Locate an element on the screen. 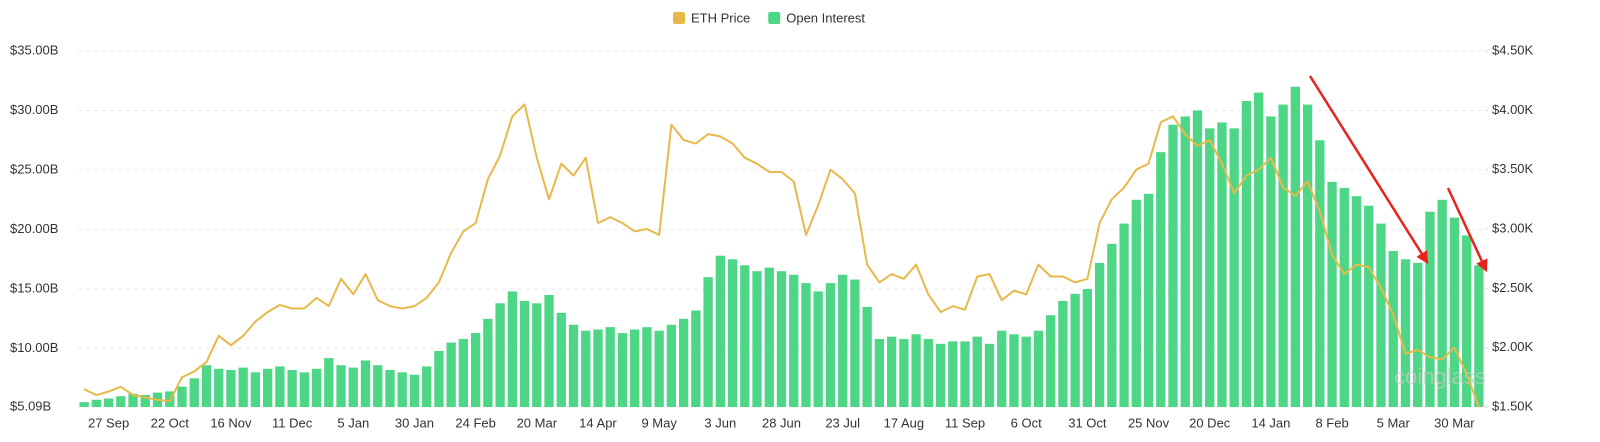 This screenshot has width=1600, height=442. x-tick-label: 30 Mar is located at coordinates (1454, 422).